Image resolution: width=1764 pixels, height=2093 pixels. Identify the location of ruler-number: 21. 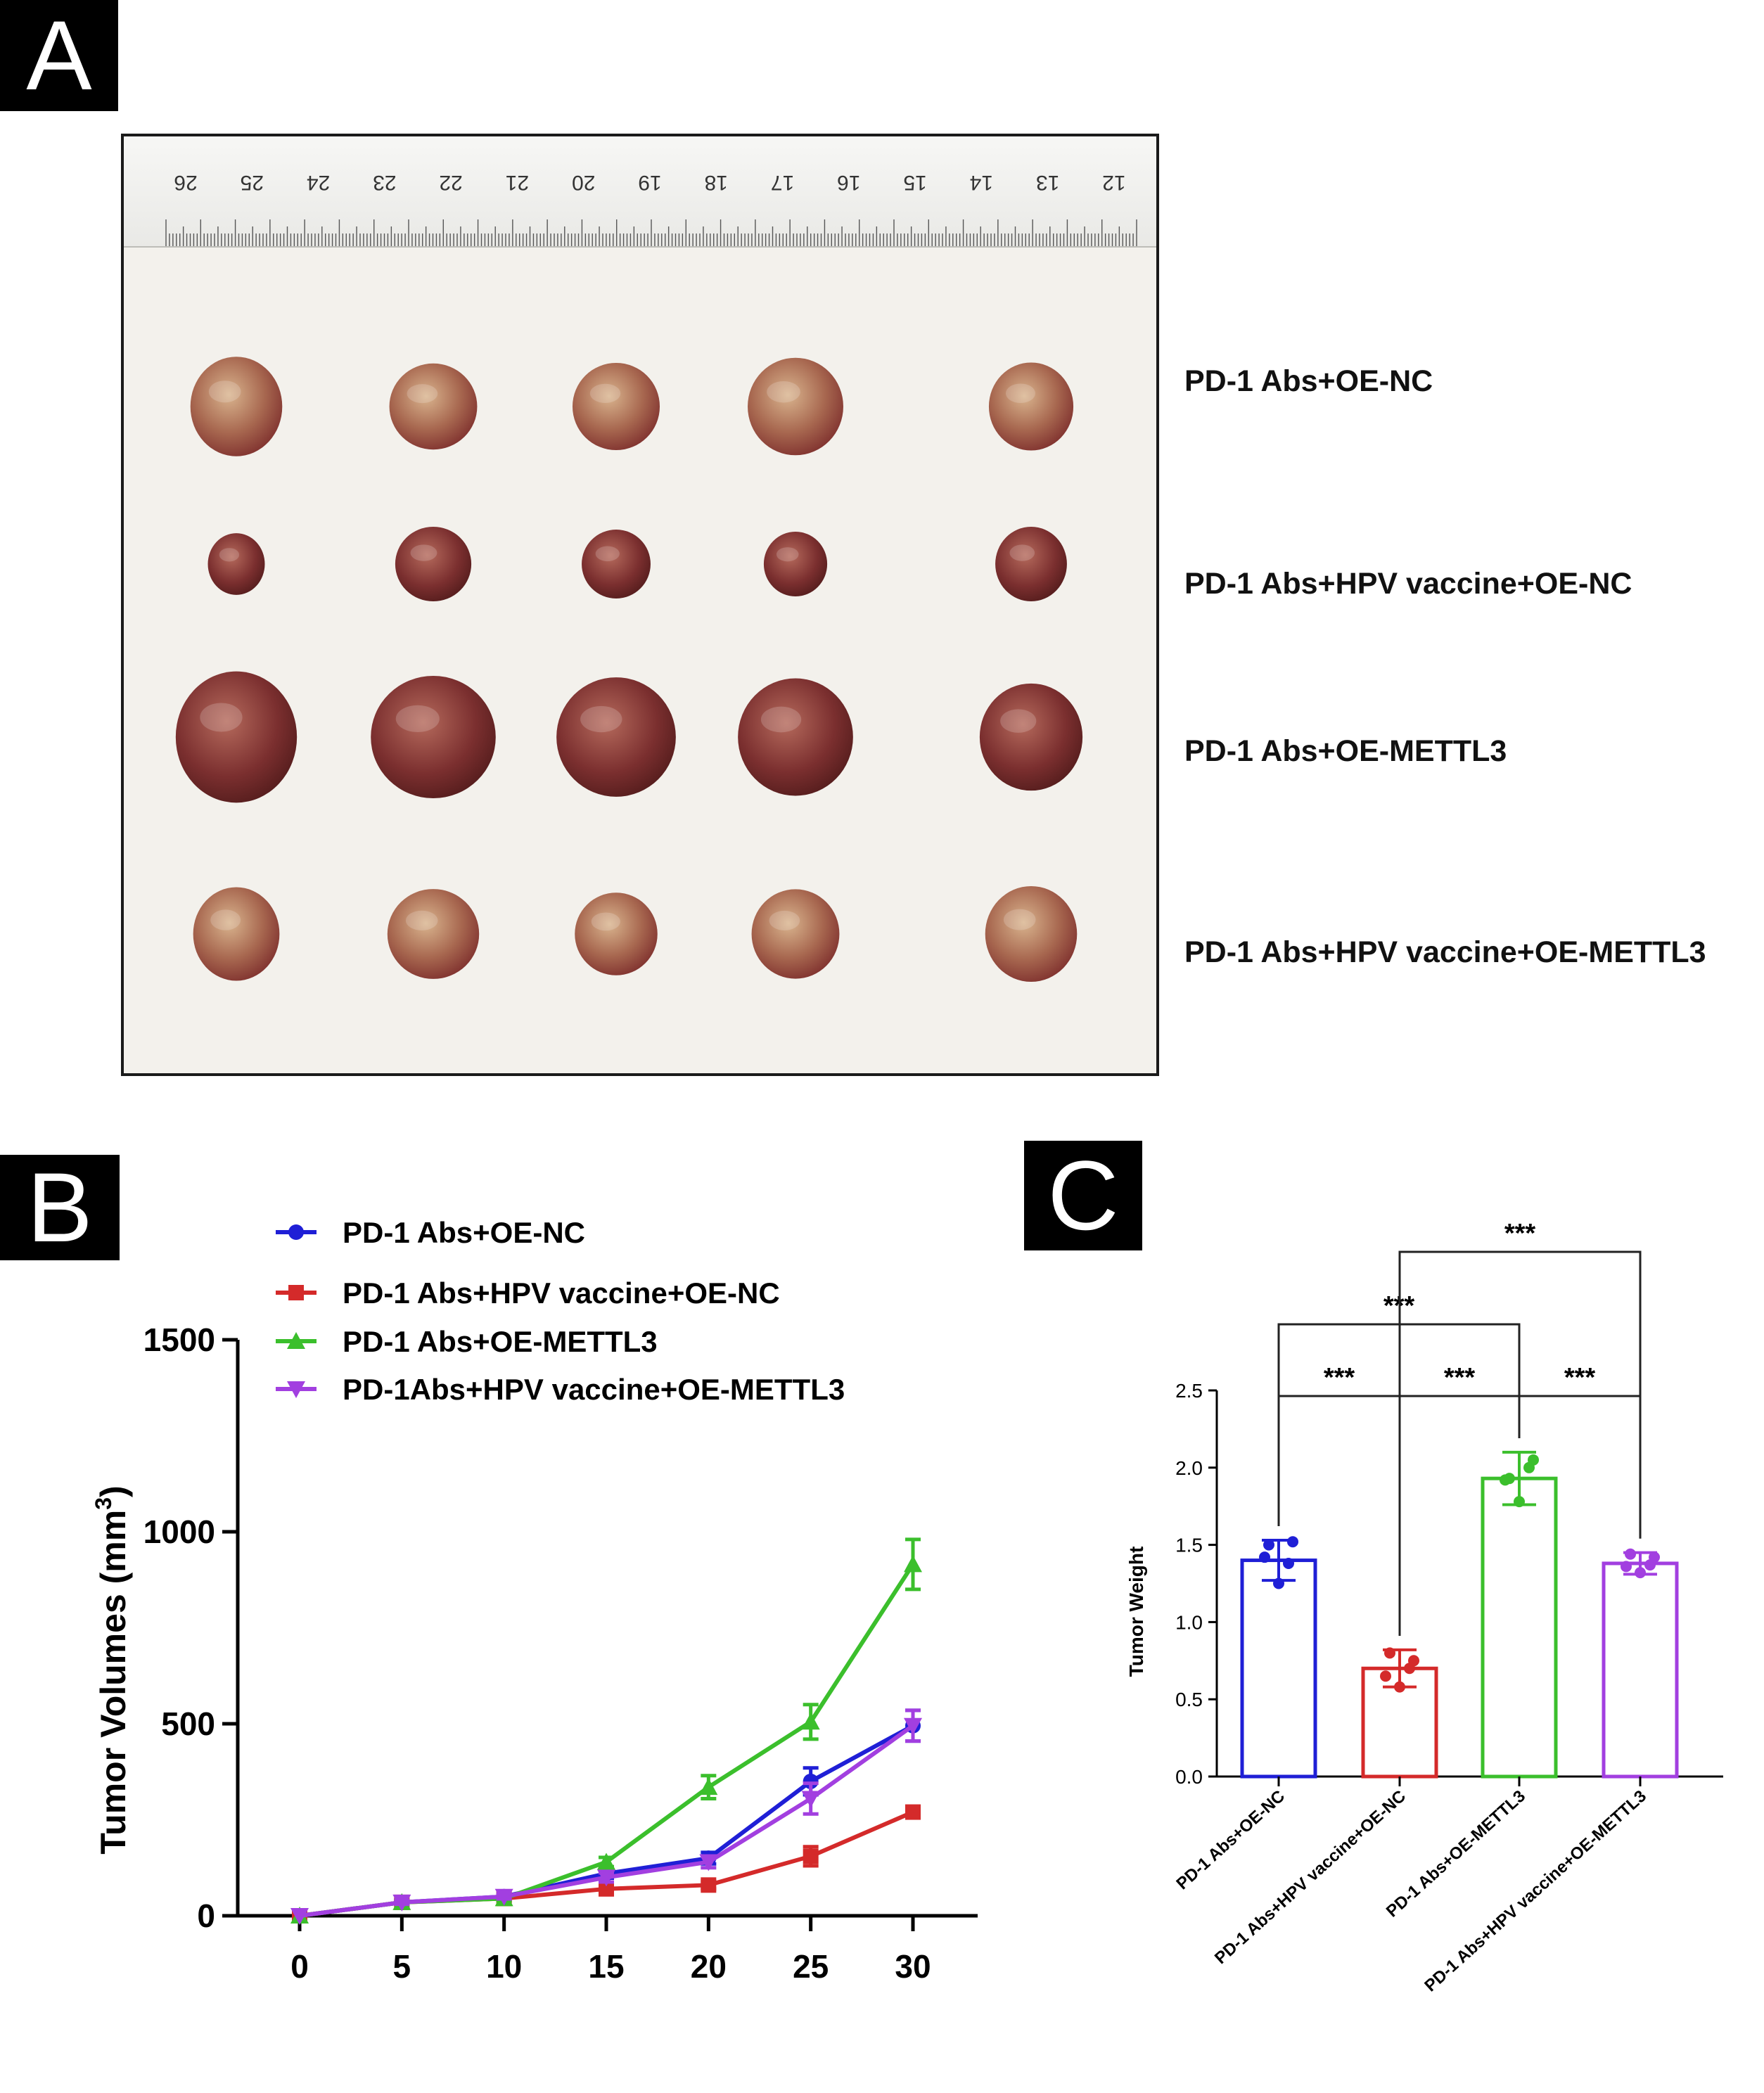
(517, 182).